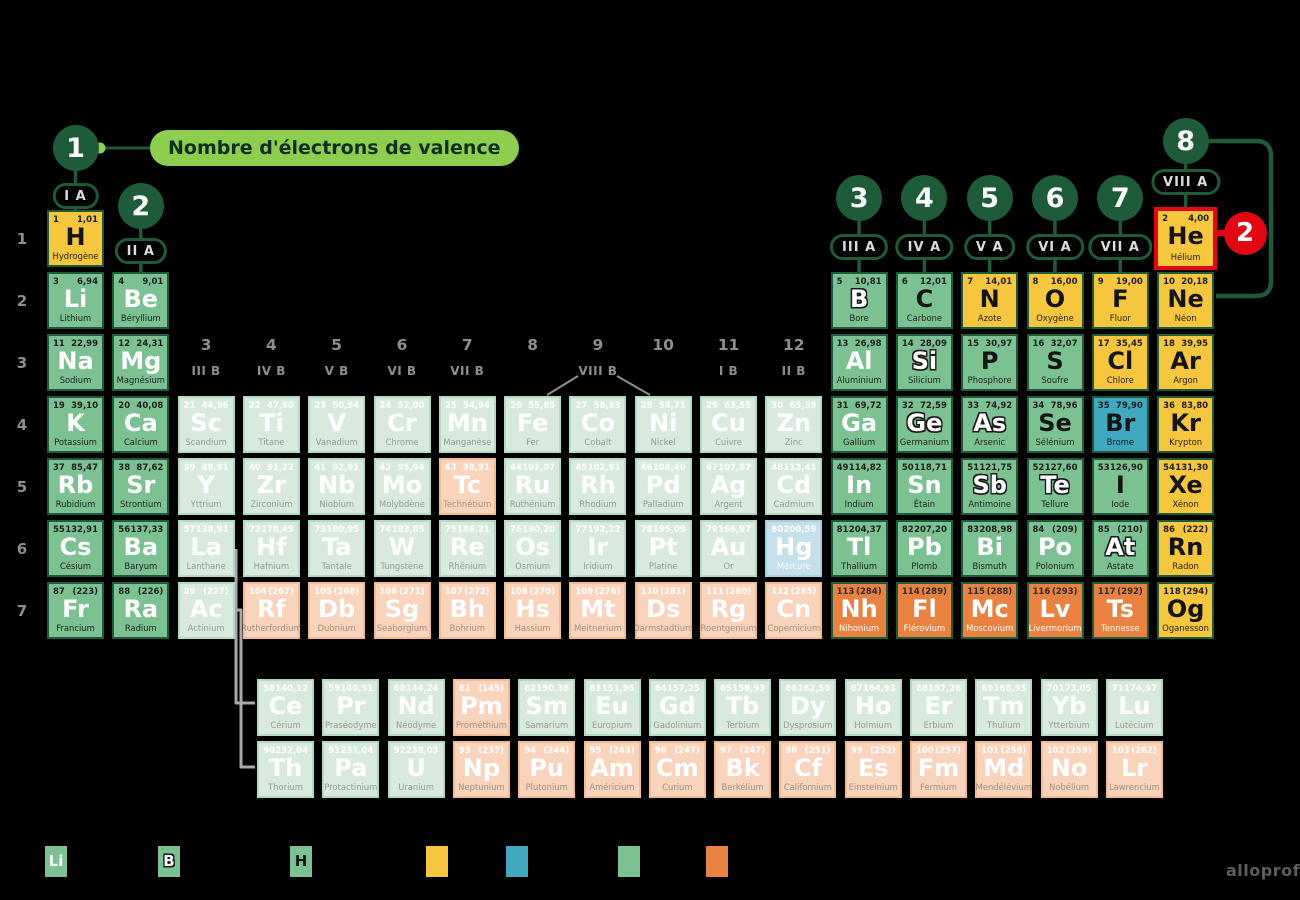 Image resolution: width=1300 pixels, height=900 pixels. Describe the element at coordinates (1195, 282) in the screenshot. I see `atomic-mass: 20,18` at that location.